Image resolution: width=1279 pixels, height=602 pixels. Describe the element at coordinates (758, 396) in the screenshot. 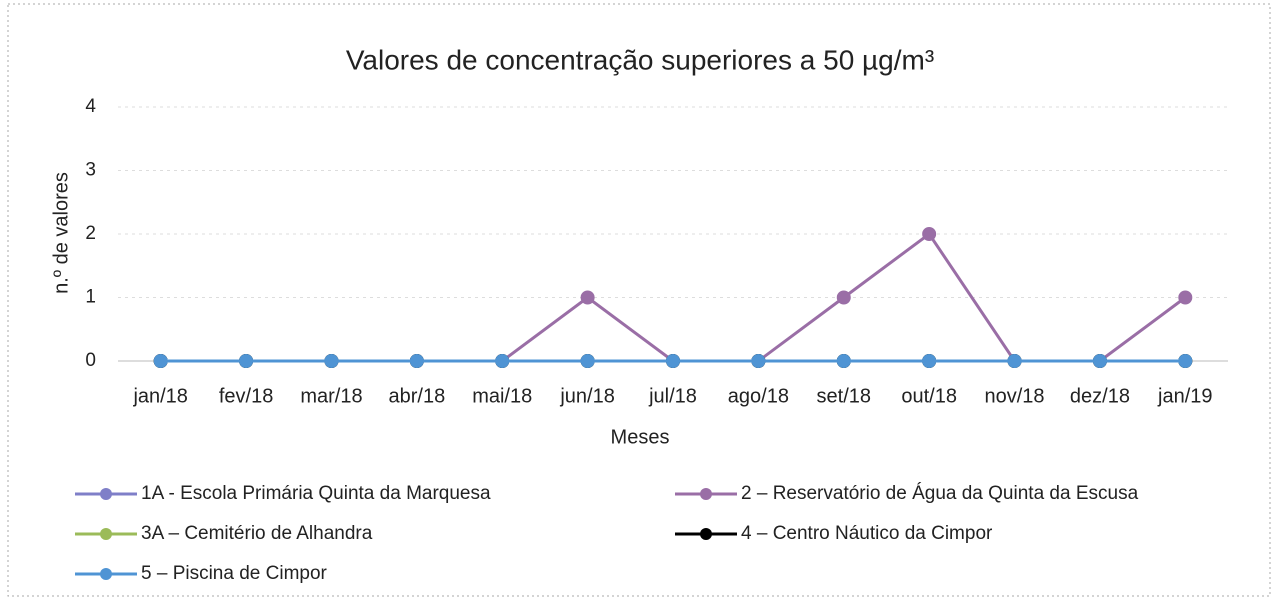

I see `x-tick-label: ago/18` at that location.